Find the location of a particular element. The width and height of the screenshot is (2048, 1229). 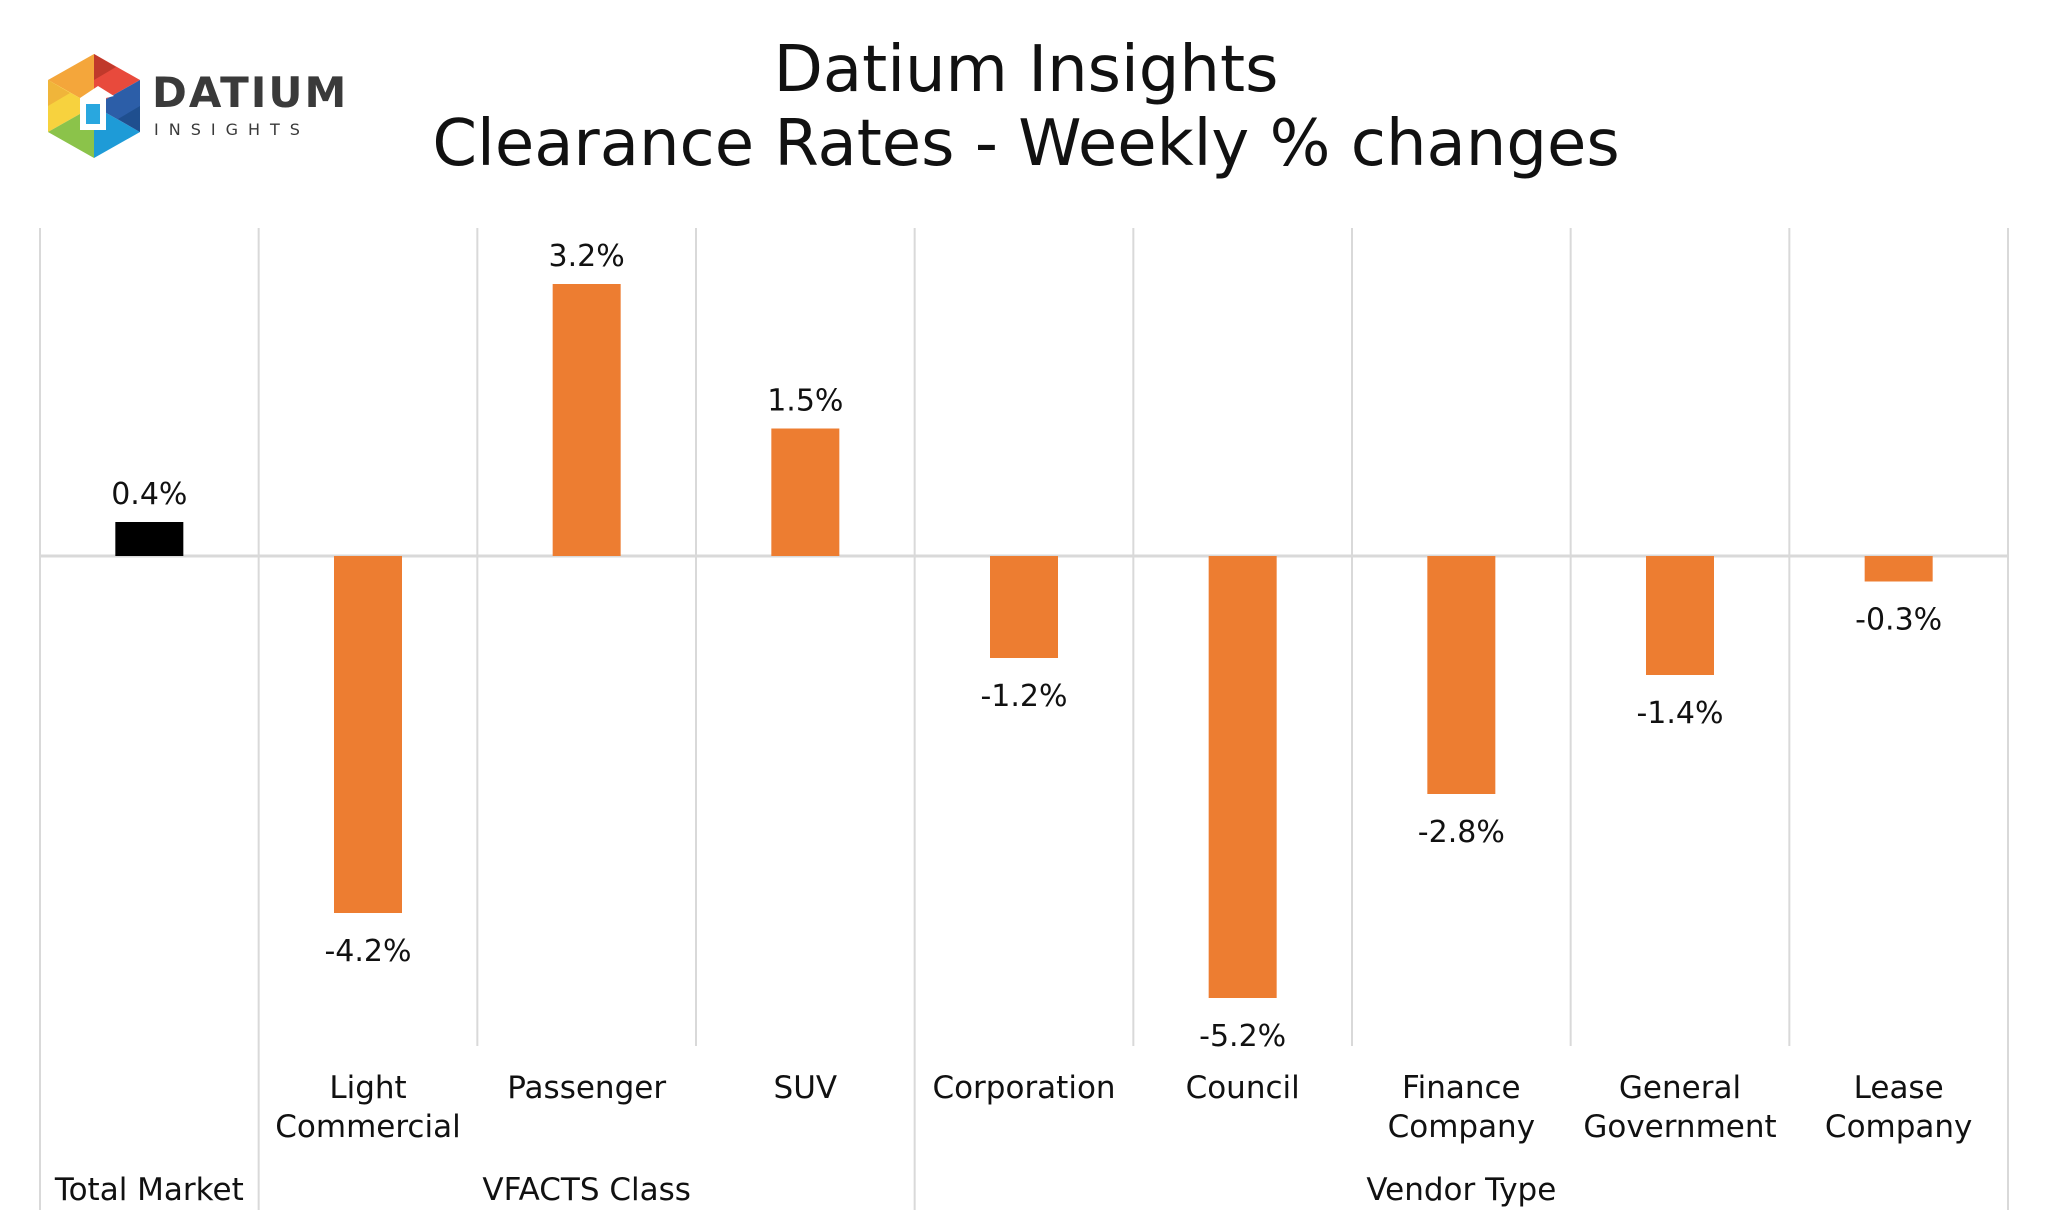

data-label: 0.4% is located at coordinates (149, 494).